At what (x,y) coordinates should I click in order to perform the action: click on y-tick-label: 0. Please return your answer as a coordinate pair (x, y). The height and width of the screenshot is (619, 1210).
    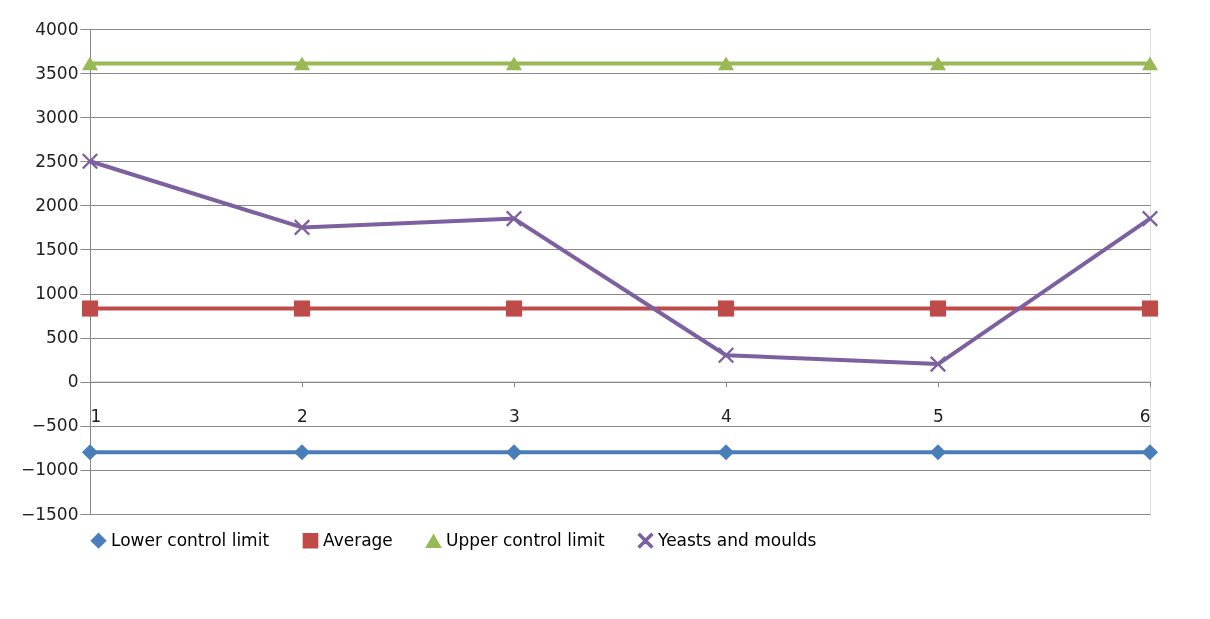
    Looking at the image, I should click on (73, 381).